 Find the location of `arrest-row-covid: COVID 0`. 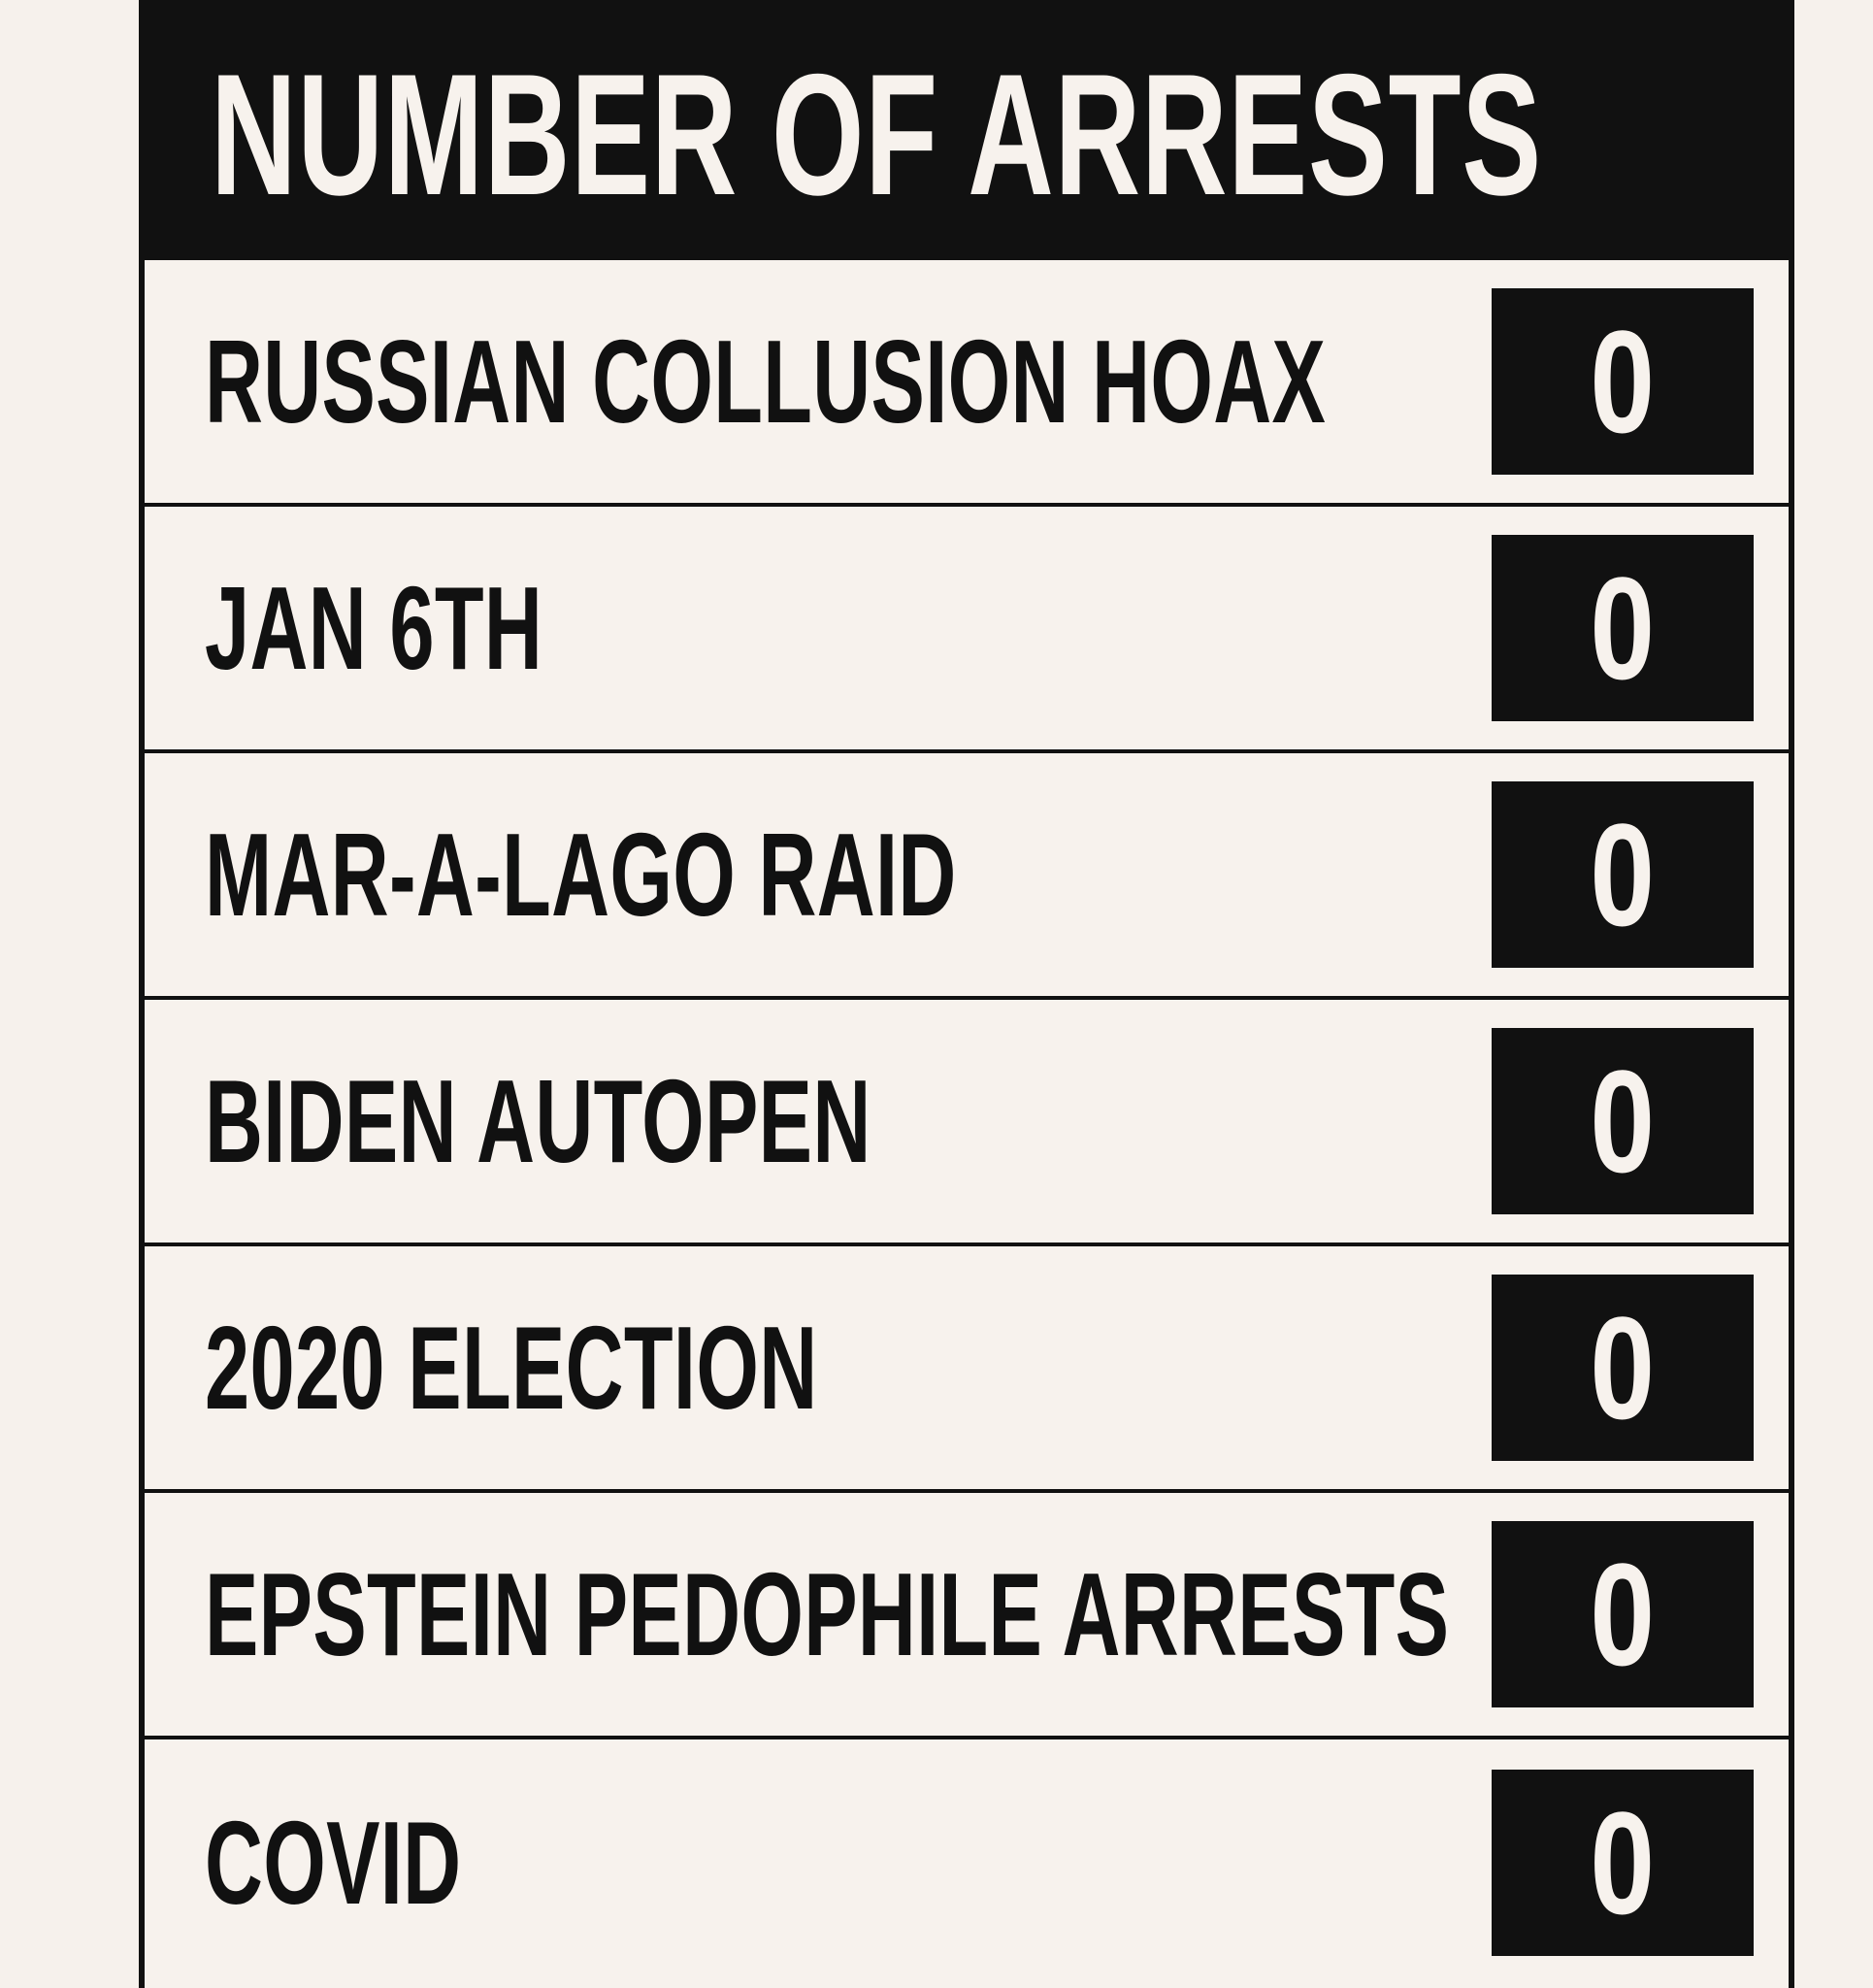

arrest-row-covid: COVID 0 is located at coordinates (967, 1863).